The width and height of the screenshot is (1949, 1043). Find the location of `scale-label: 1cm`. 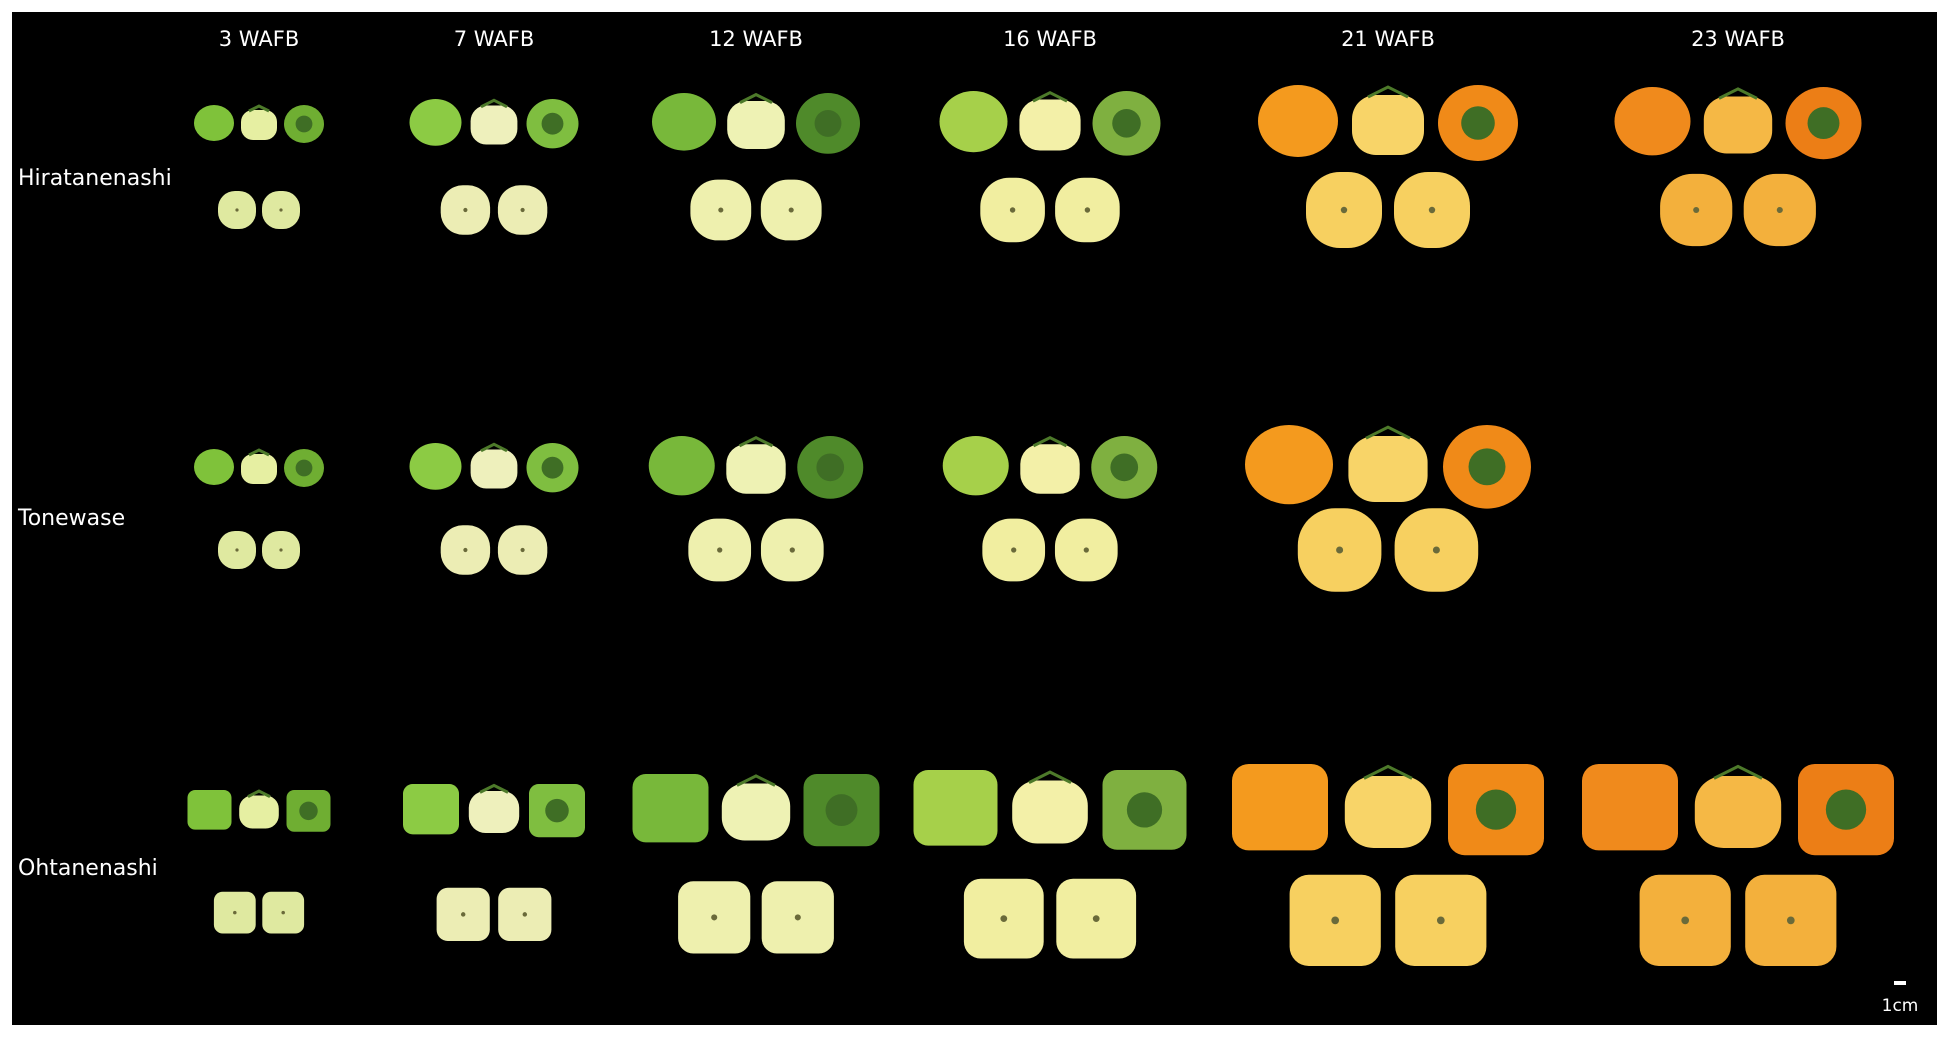

scale-label: 1cm is located at coordinates (1900, 1006).